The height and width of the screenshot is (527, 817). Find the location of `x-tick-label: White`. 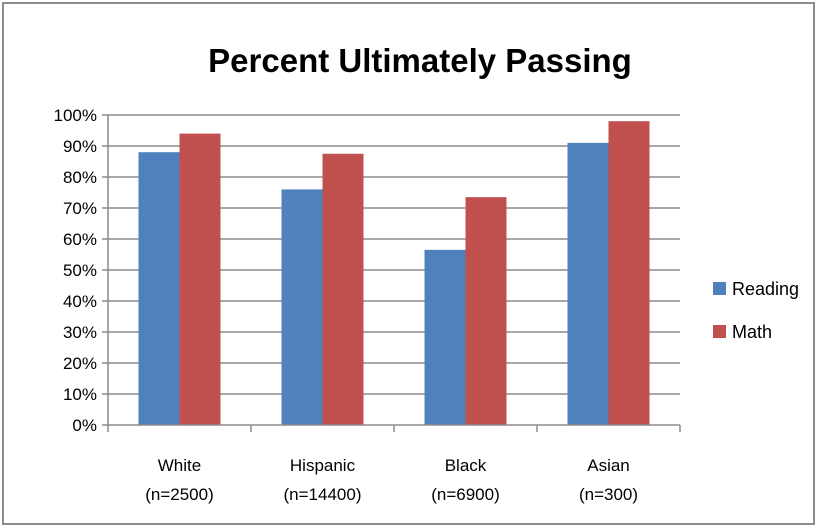

x-tick-label: White is located at coordinates (179, 465).